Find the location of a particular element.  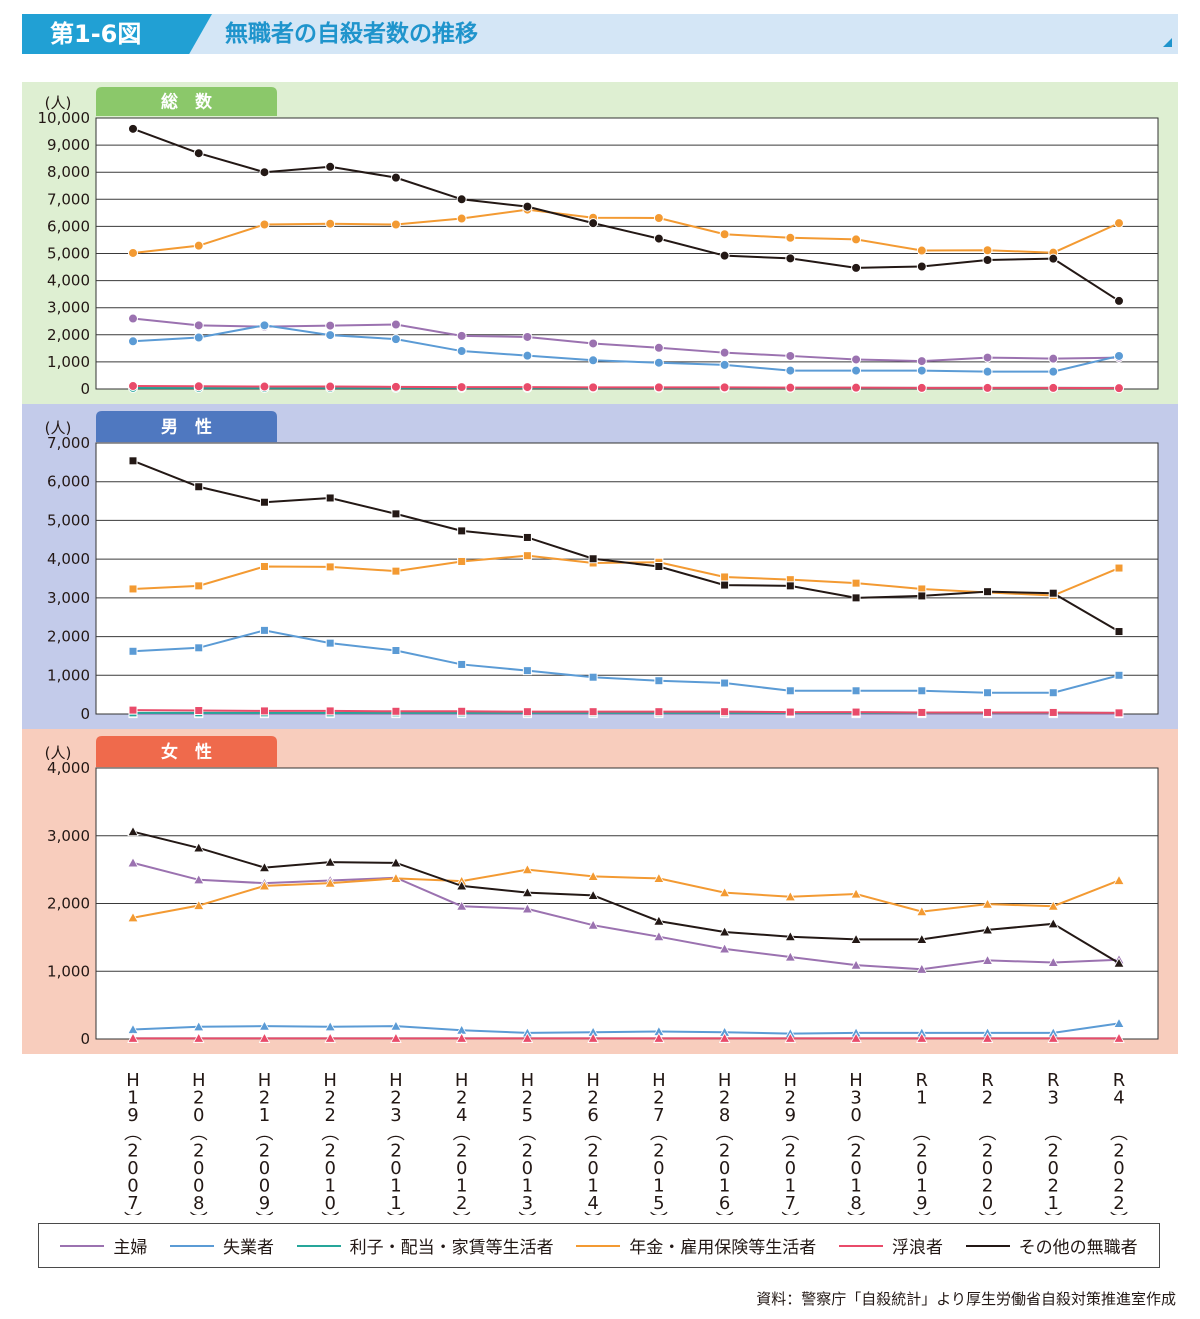

y-tick-label: 3,000 is located at coordinates (68, 836).